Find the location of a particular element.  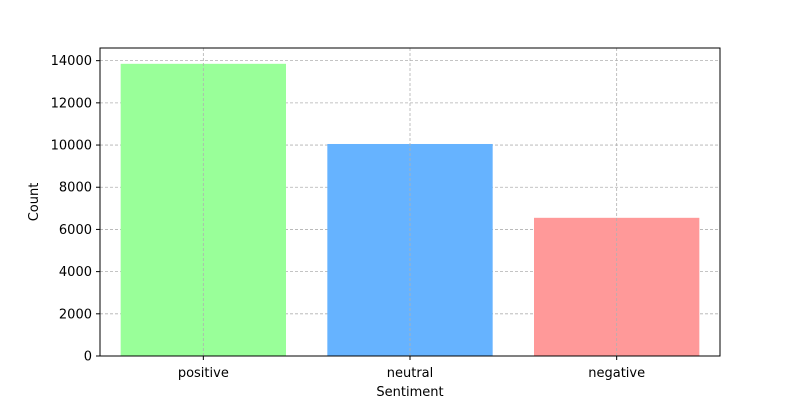

y-tick-label: 14000 is located at coordinates (71, 61).